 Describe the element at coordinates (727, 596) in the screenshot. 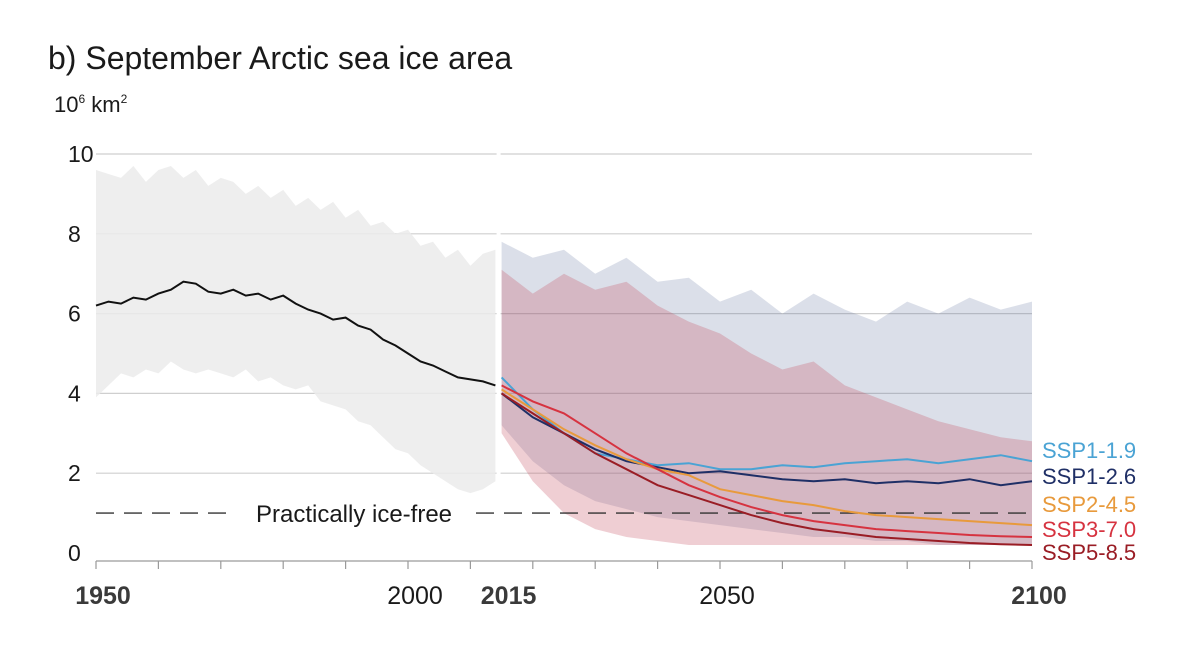

I see `x-tick-label-2050: 2050` at that location.